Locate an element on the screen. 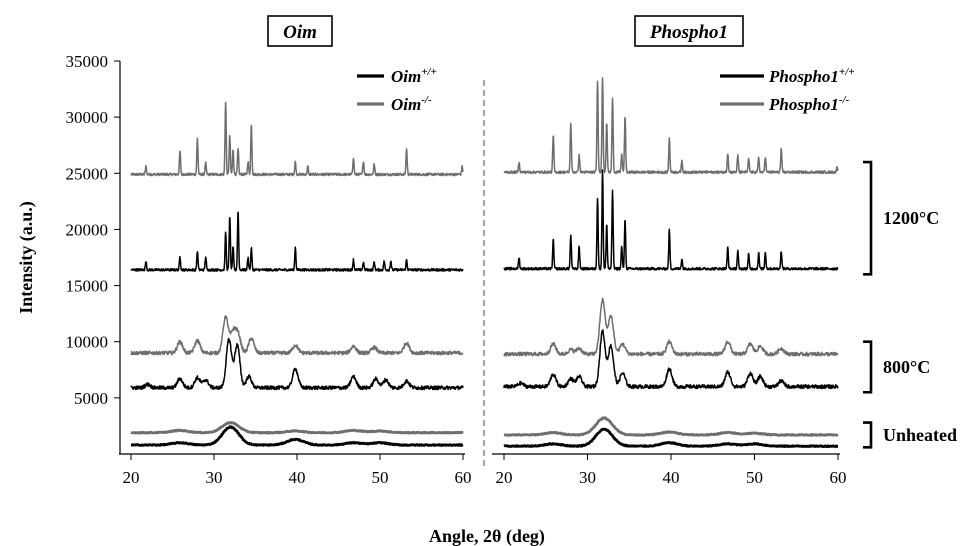 Image resolution: width=975 pixels, height=546 pixels. temperature-brackets: 1200°C 800°C Unheated is located at coordinates (910, 304).